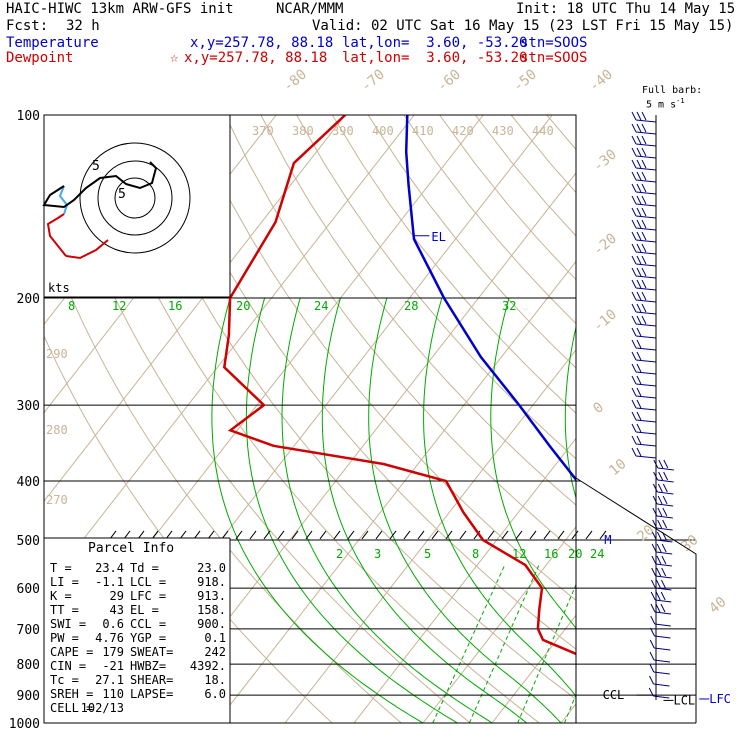 This screenshot has width=740, height=740. I want to click on mixing-ratio-lower-label: 3, so click(377, 554).